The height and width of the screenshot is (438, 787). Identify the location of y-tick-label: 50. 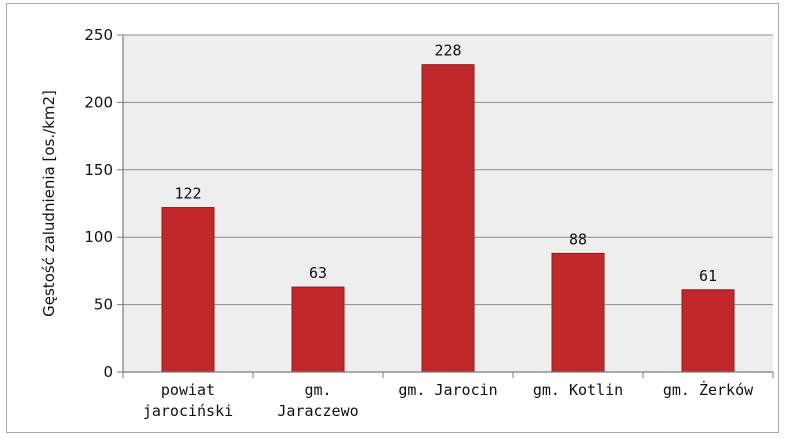
(103, 305).